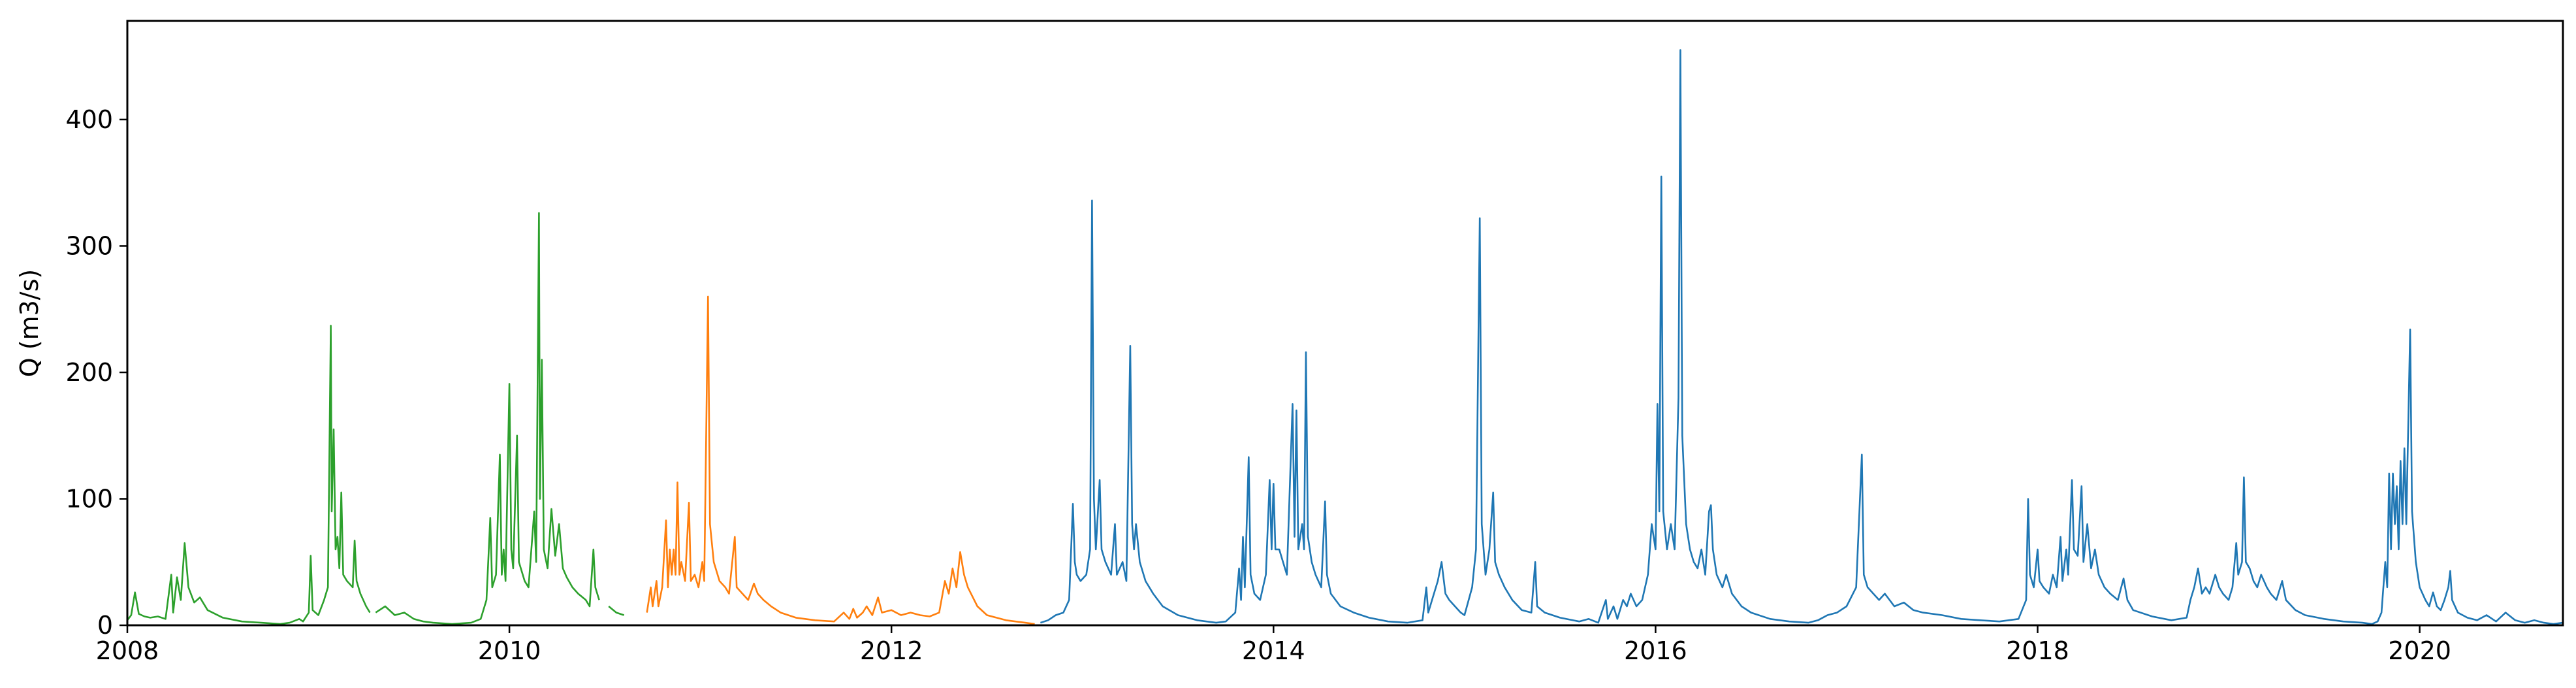 The height and width of the screenshot is (688, 2576). Describe the element at coordinates (2420, 650) in the screenshot. I see `x-tick-label: 2020` at that location.